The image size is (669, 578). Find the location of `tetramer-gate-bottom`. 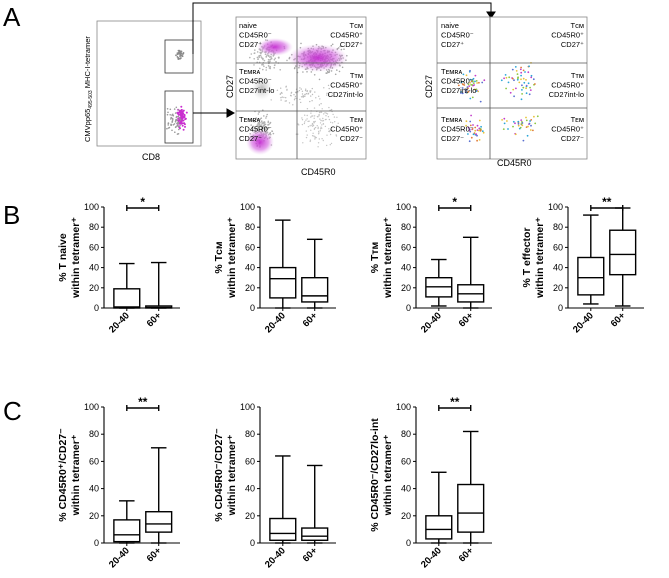

tetramer-gate-bottom is located at coordinates (179, 117).